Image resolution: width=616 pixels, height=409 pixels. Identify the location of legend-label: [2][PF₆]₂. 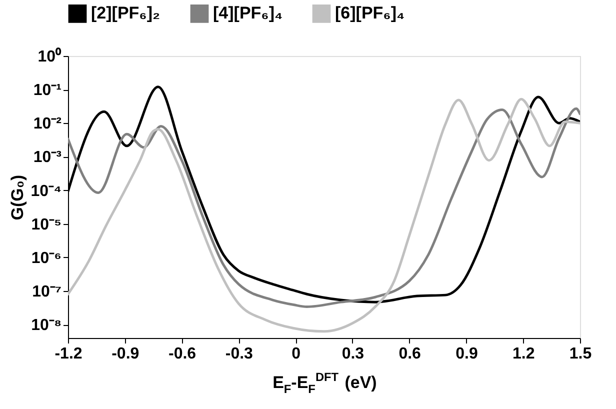
(125, 13).